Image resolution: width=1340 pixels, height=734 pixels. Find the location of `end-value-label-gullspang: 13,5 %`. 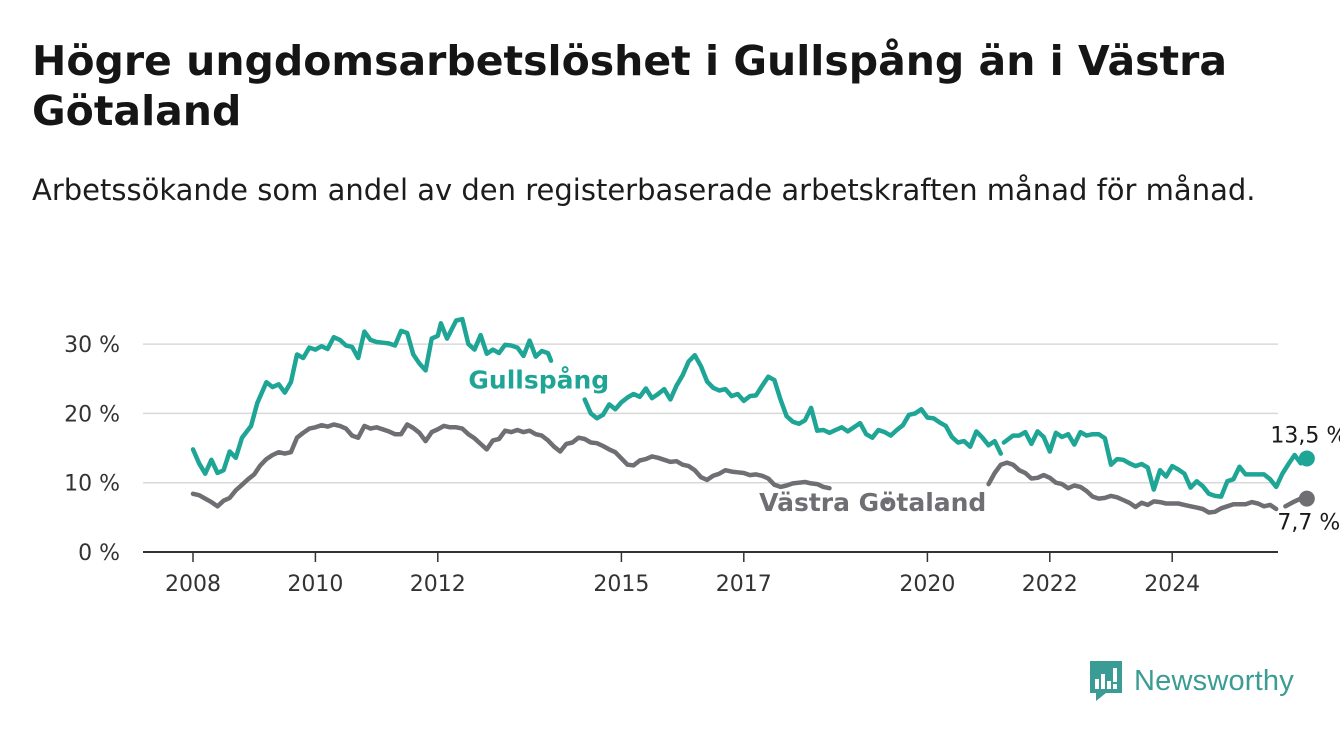

end-value-label-gullspang: 13,5 % is located at coordinates (1305, 435).